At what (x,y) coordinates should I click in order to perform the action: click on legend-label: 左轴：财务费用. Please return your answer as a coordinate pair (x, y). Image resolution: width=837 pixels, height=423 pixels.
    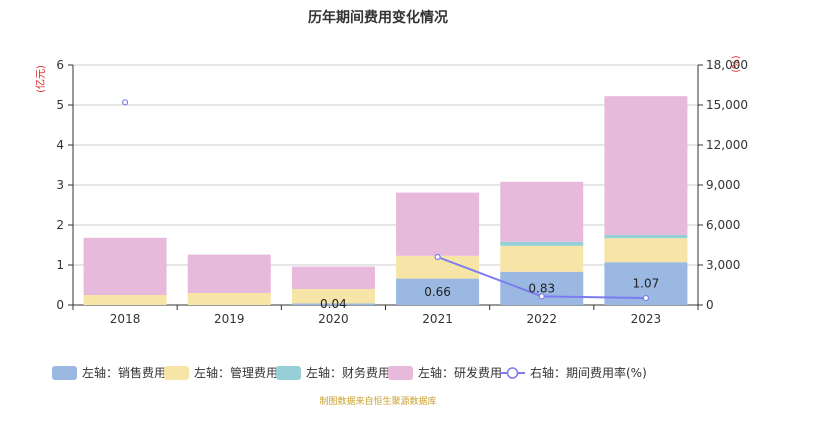
    Looking at the image, I should click on (348, 372).